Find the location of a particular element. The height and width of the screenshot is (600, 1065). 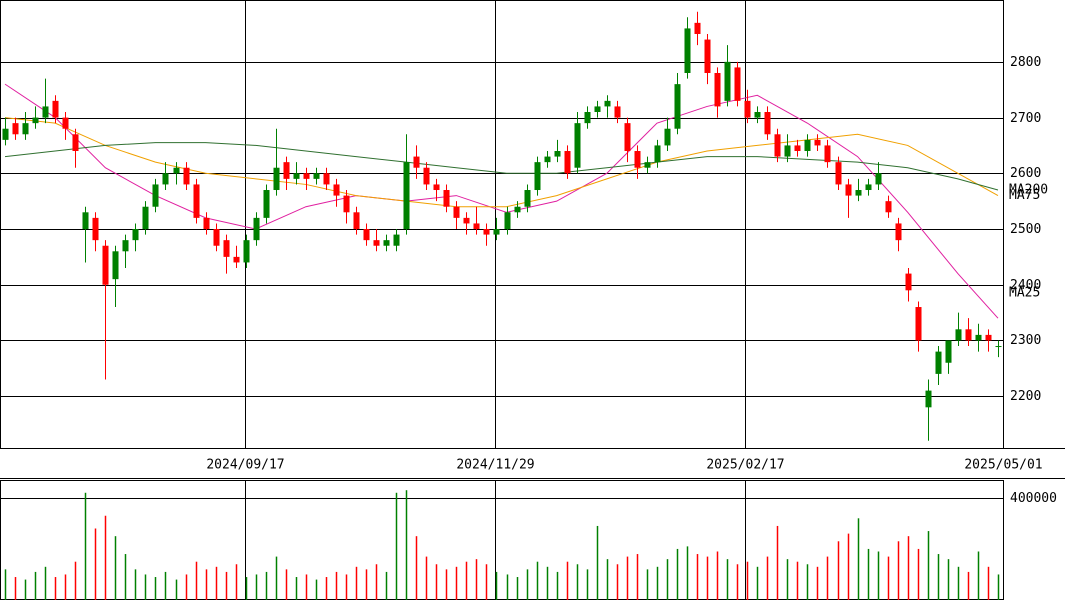

ma-label: MA200 is located at coordinates (1028, 190).